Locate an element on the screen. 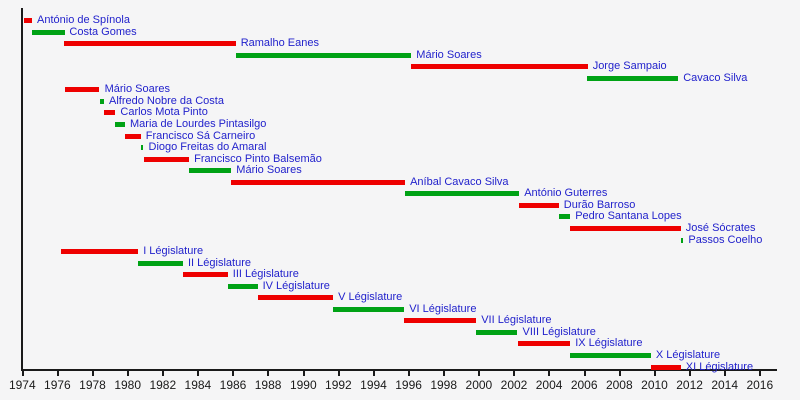 The image size is (800, 400). x-tick-2008 is located at coordinates (619, 373).